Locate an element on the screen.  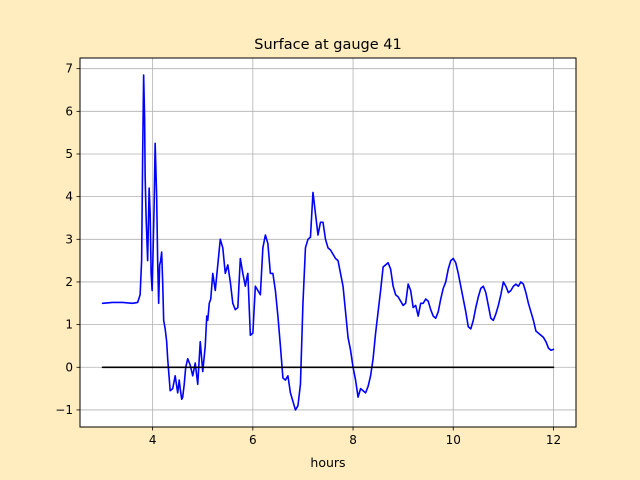
y-tick-label: 1 is located at coordinates (69, 325).